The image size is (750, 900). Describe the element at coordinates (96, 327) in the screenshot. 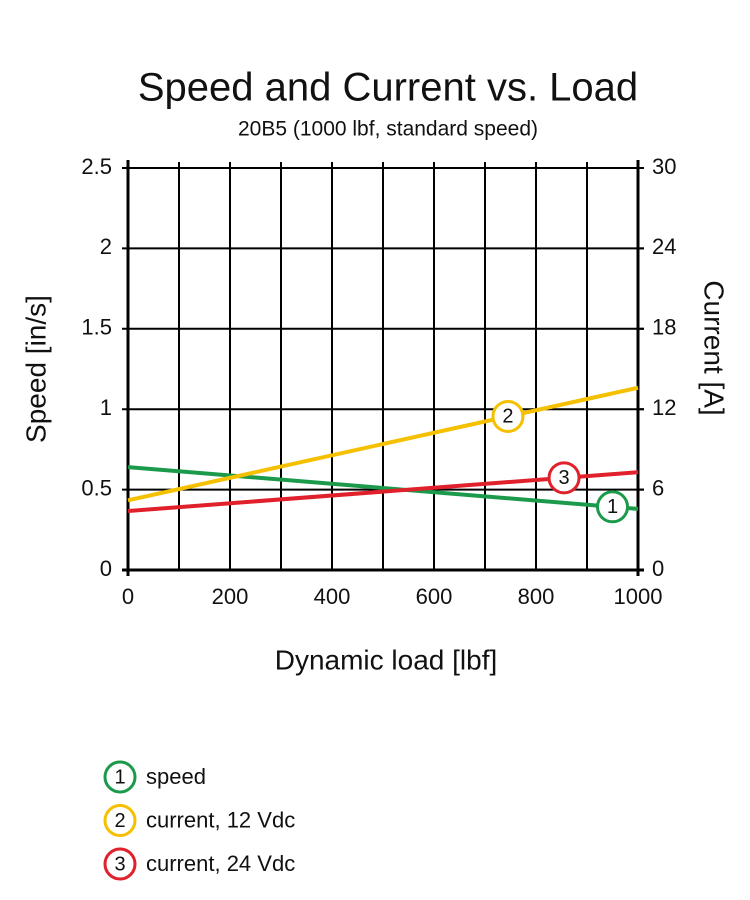

I see `y-tick-label: 1.5` at that location.